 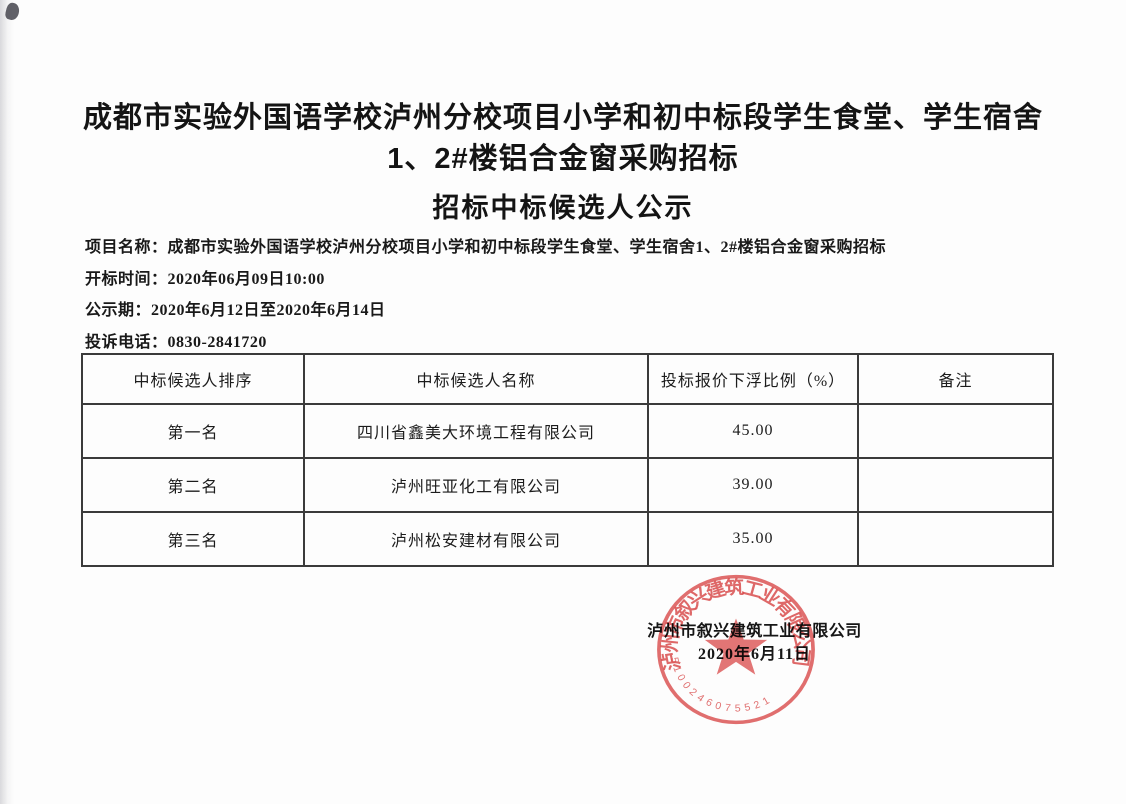 I want to click on cell-candidate-name: 四川省鑫美大环境工程有限公司, so click(x=476, y=431).